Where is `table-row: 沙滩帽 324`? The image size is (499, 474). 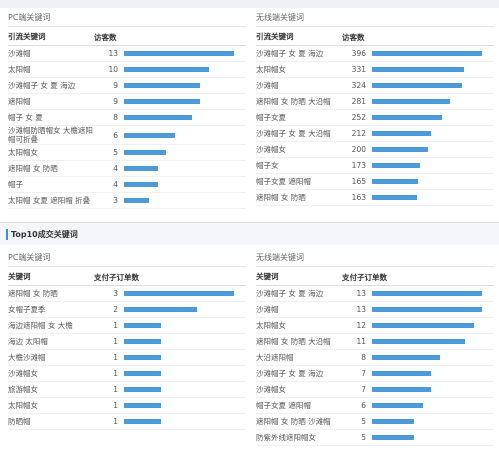
table-row: 沙滩帽 324 is located at coordinates (375, 86).